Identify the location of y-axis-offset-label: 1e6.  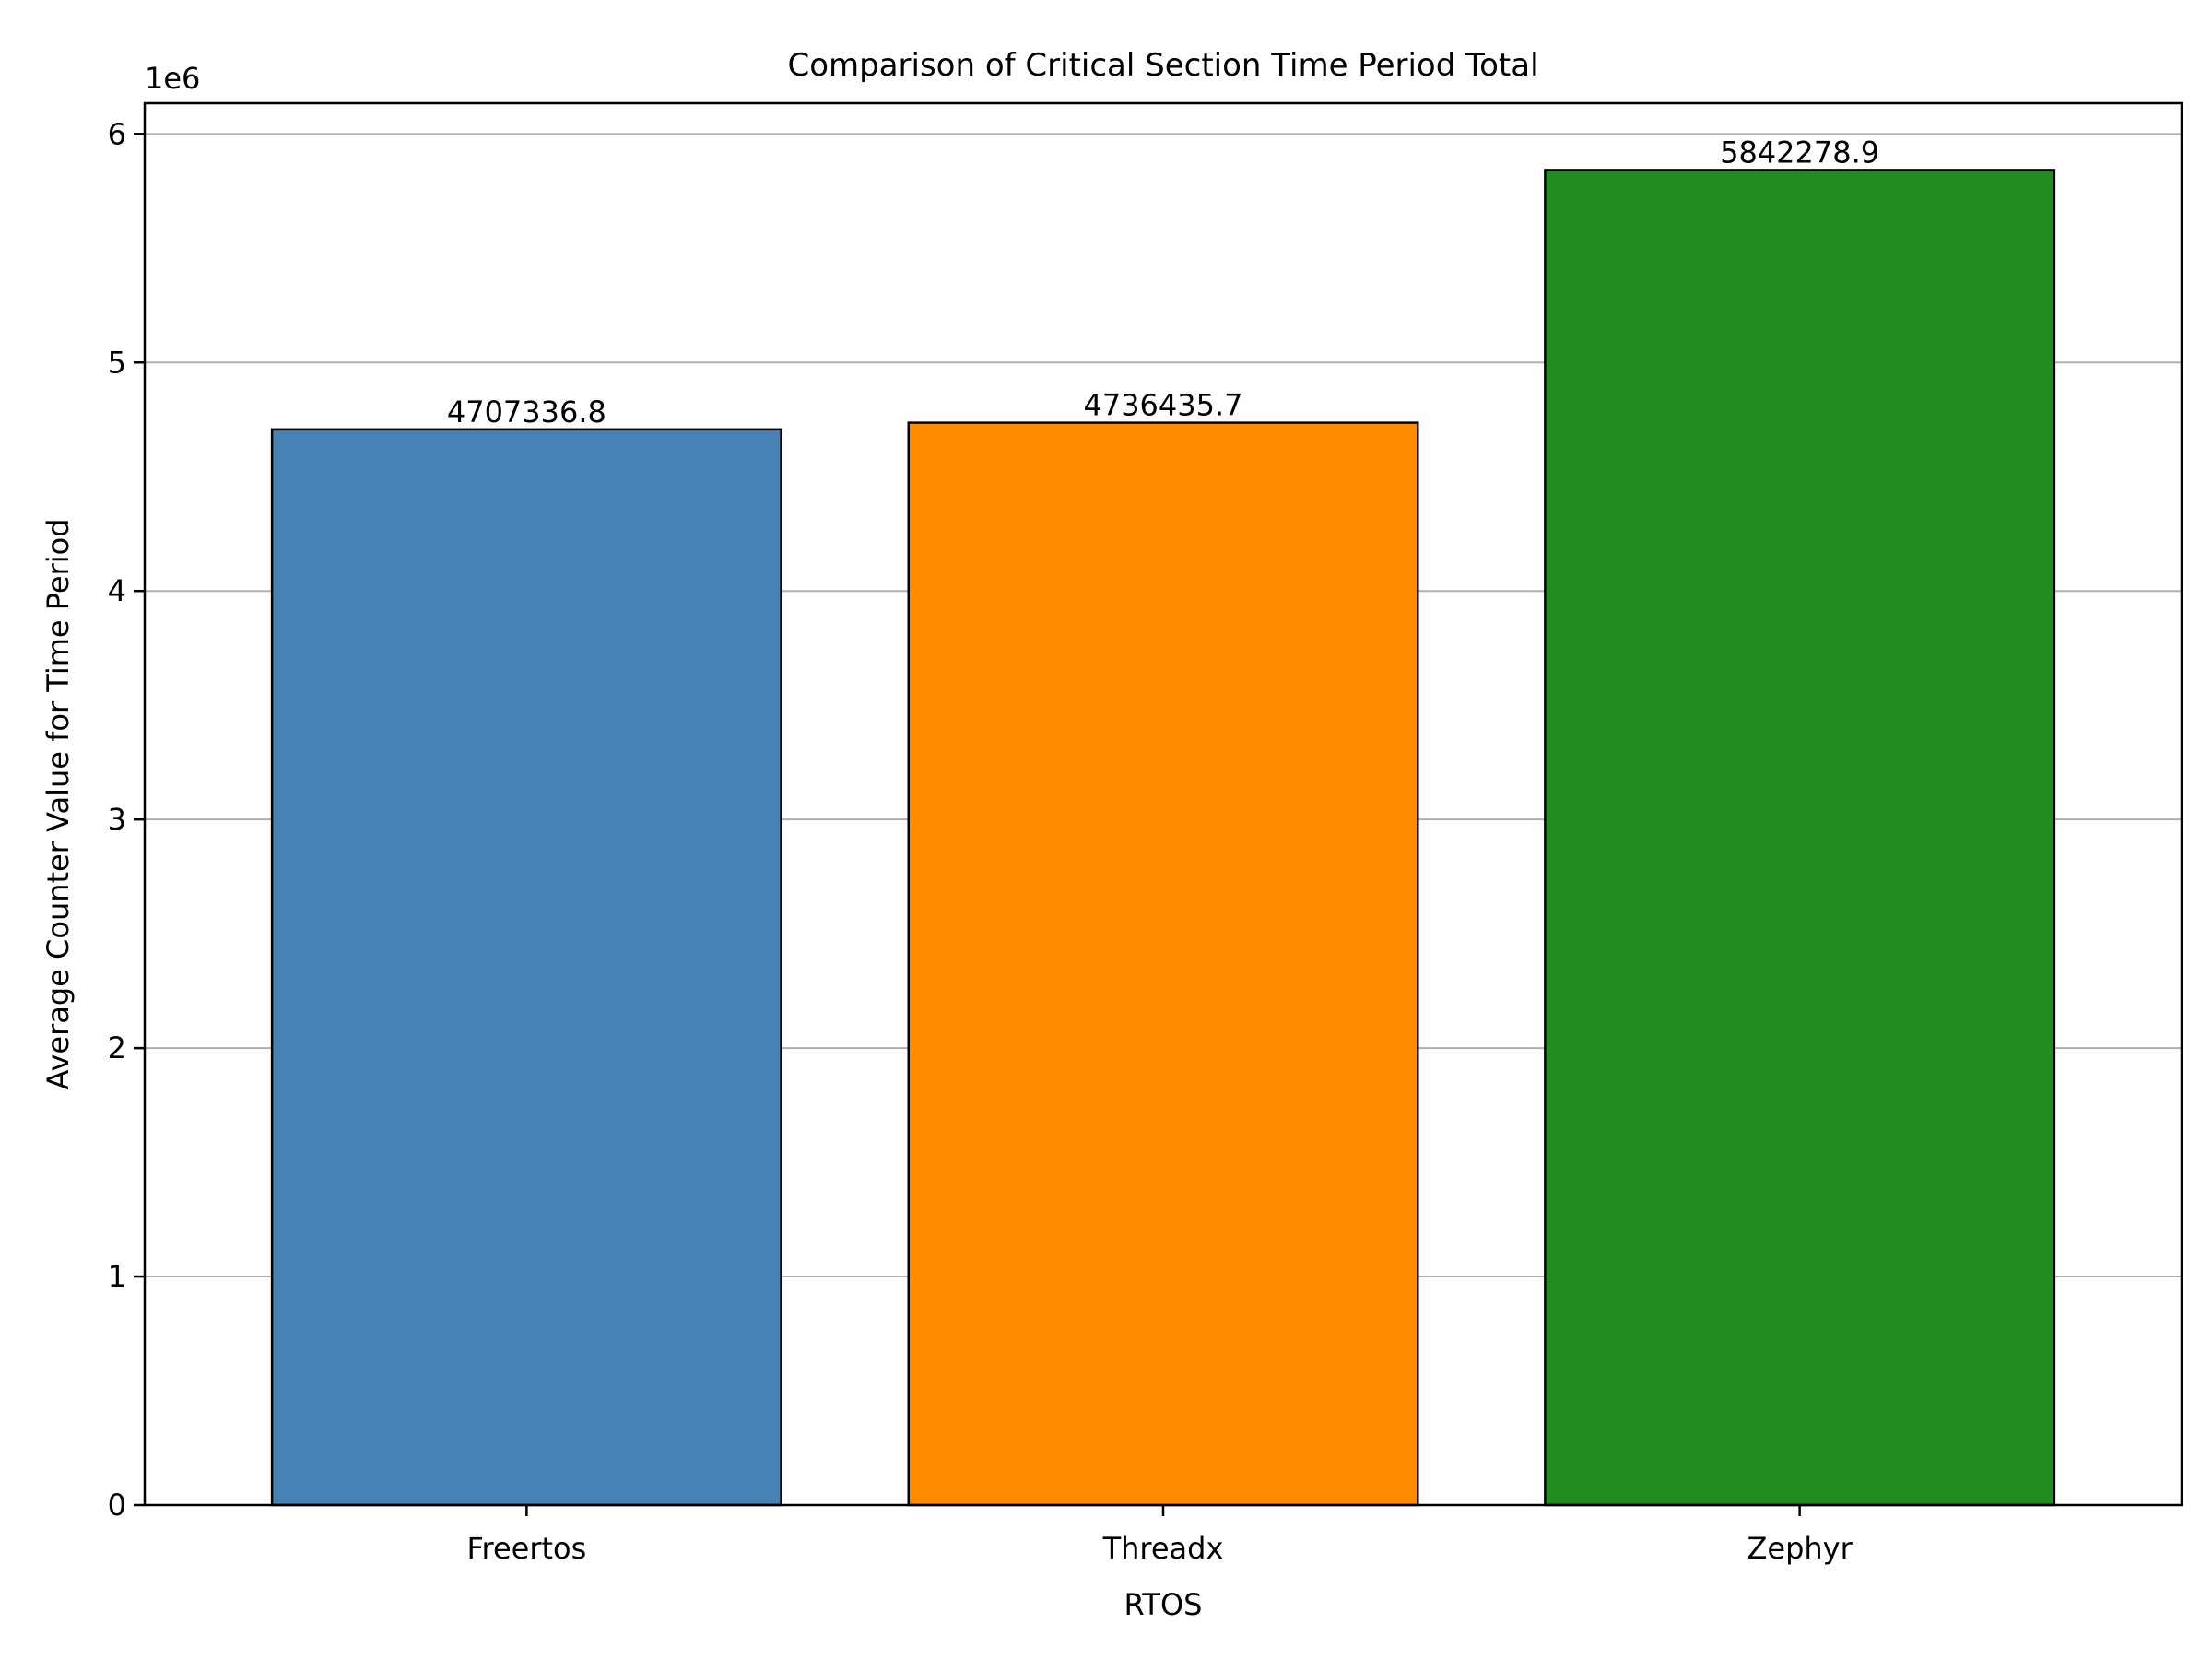
(172, 78).